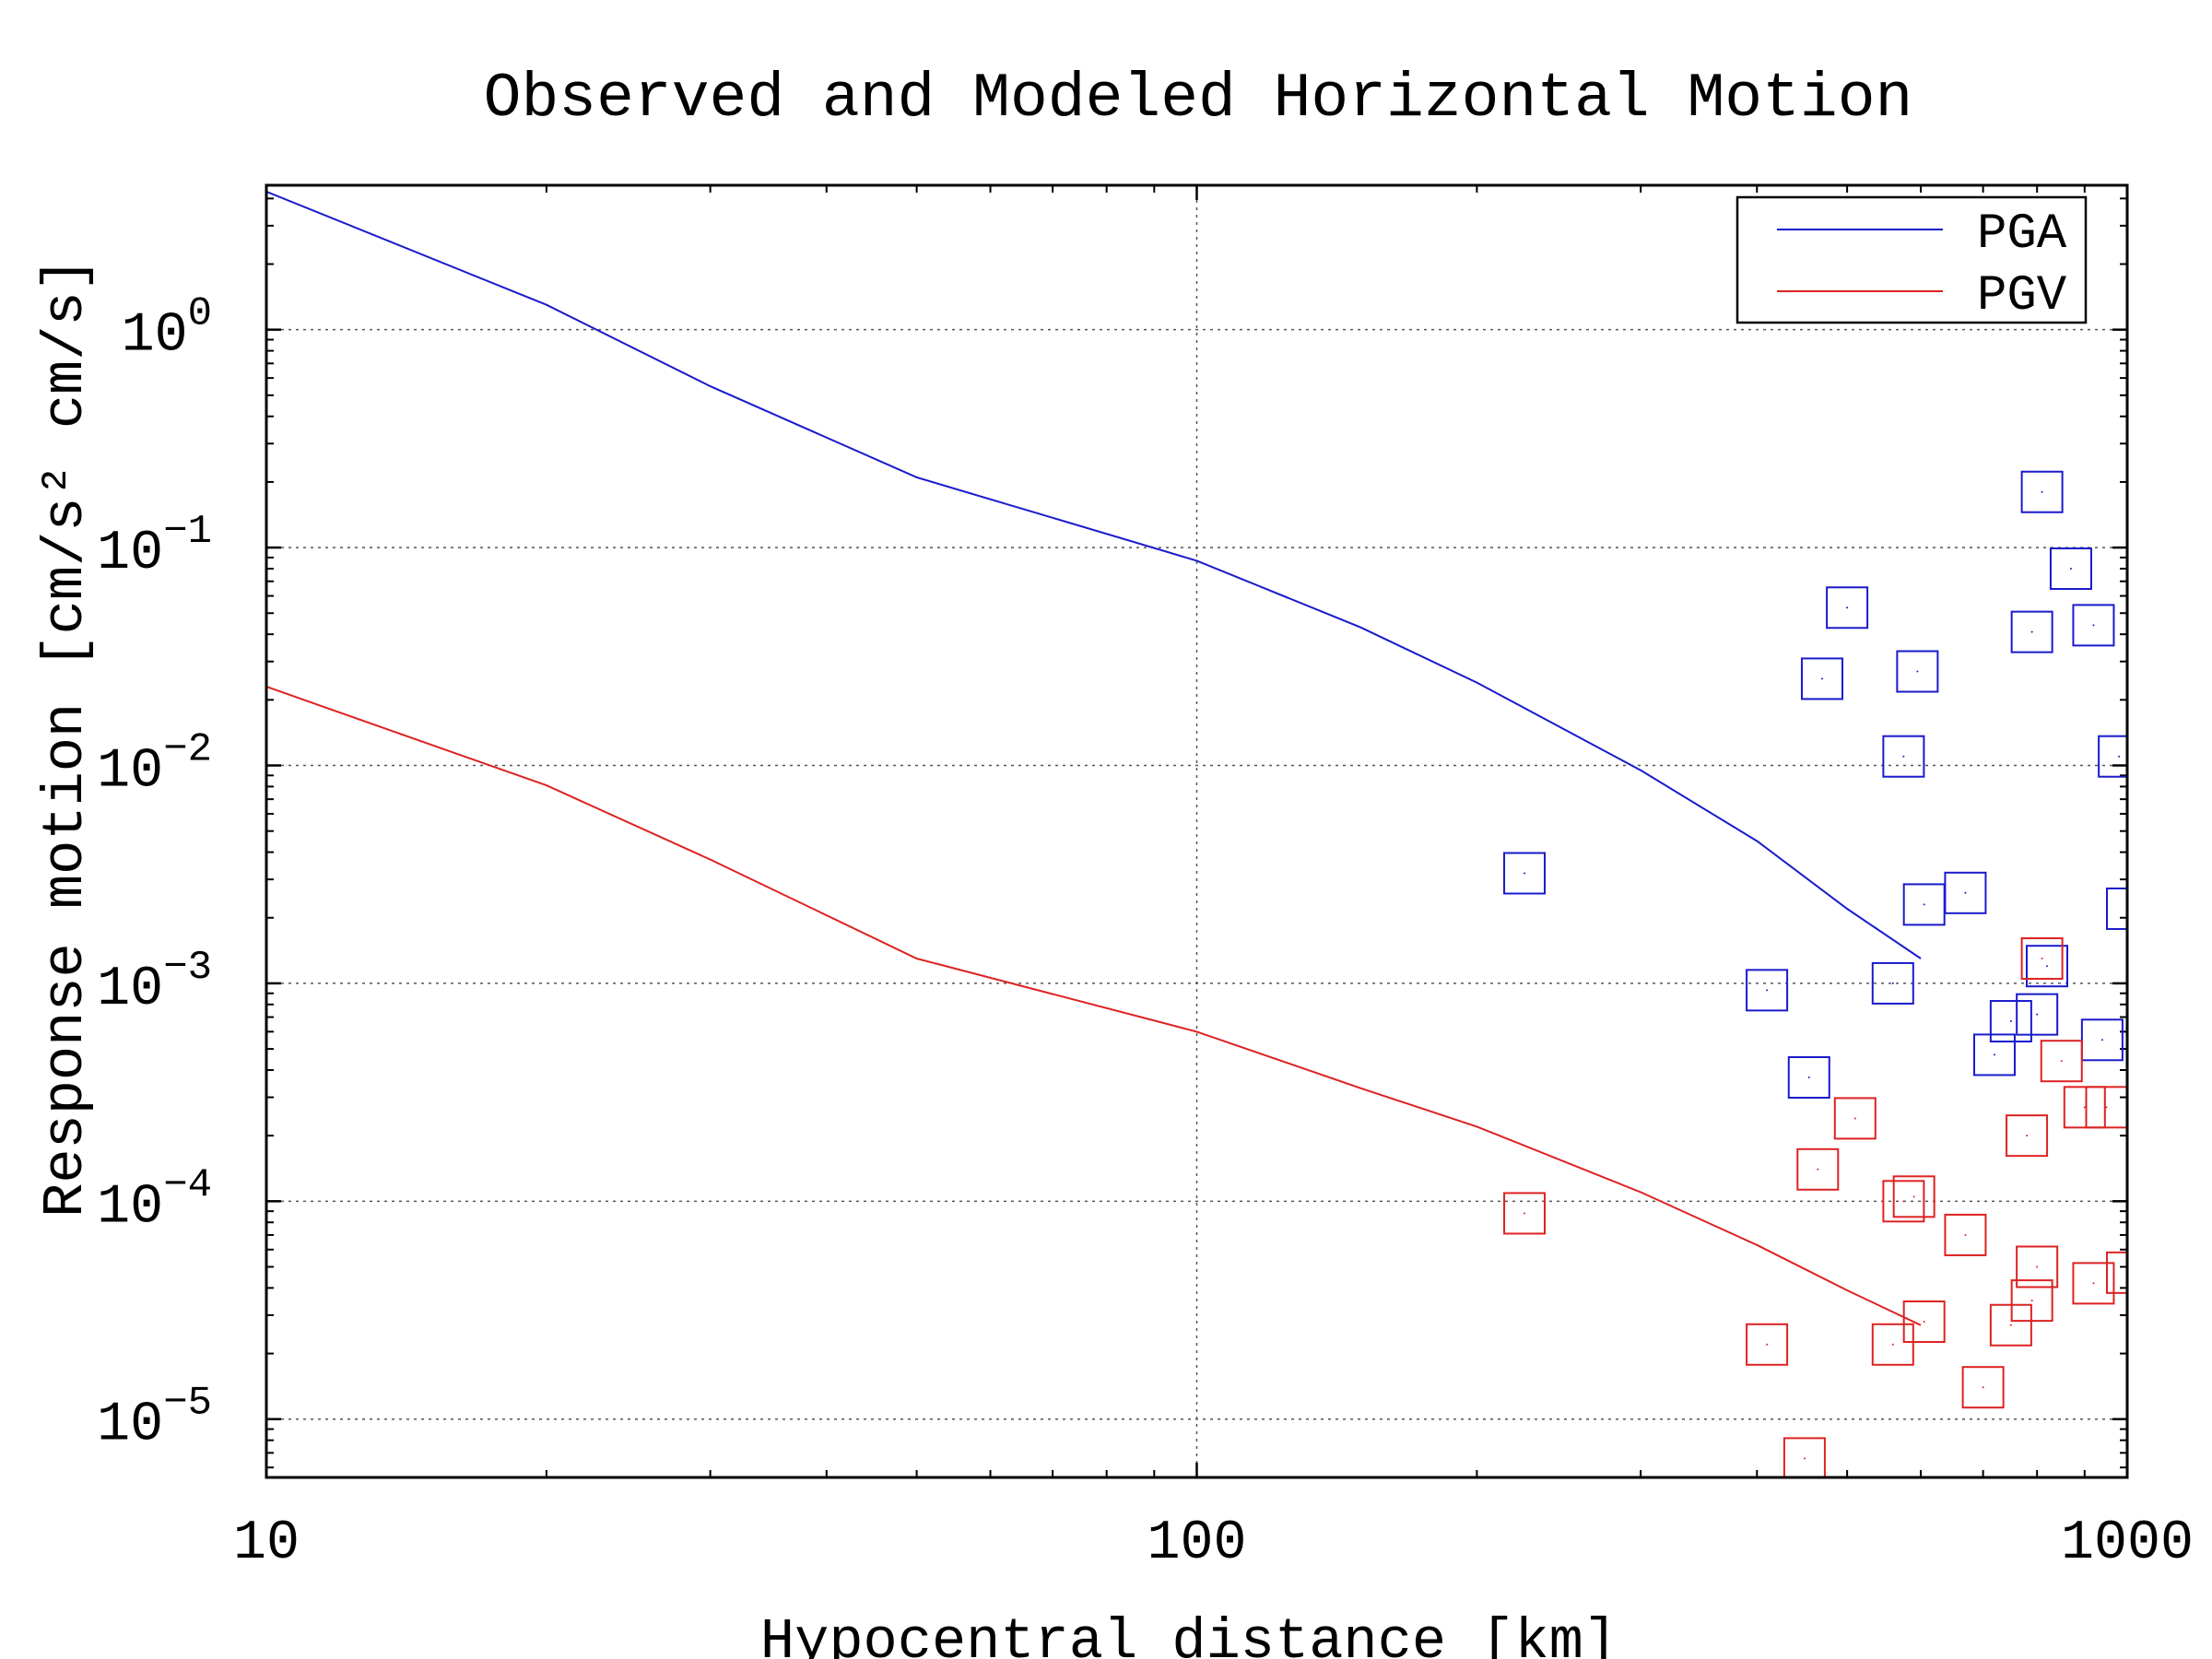  I want to click on legend-box, so click(1911, 259).